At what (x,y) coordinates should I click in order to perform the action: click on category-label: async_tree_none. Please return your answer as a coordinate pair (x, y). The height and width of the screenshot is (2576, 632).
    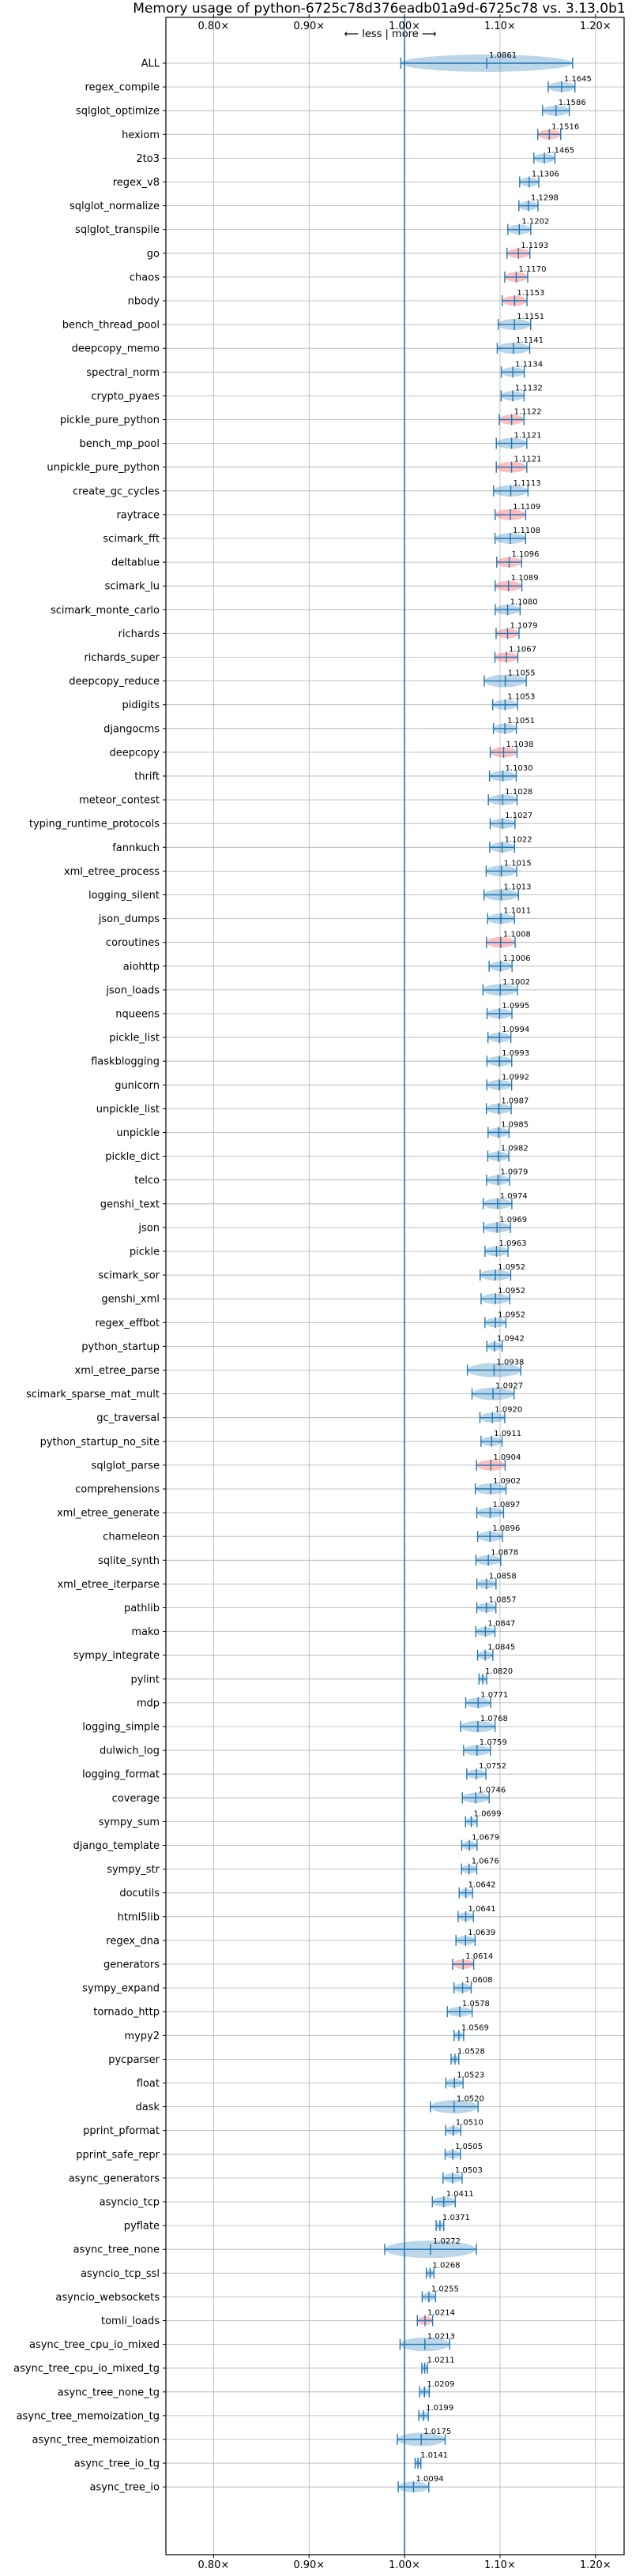
    Looking at the image, I should click on (116, 2250).